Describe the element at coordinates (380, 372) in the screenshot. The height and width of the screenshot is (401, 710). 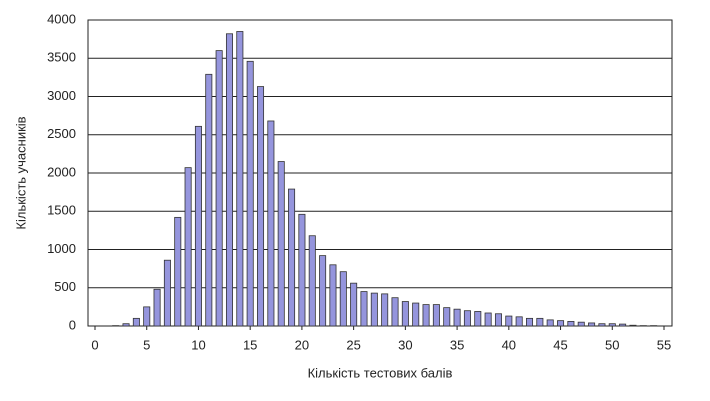
I see `x-axis-title: Кількість тестових балів` at that location.